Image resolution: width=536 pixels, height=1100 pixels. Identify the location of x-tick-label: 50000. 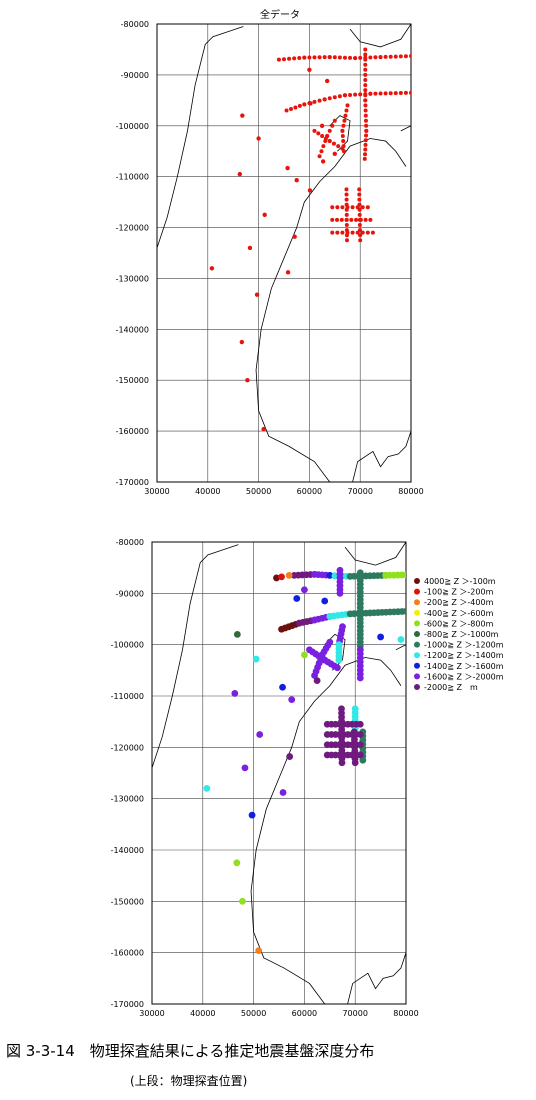
(253, 1013).